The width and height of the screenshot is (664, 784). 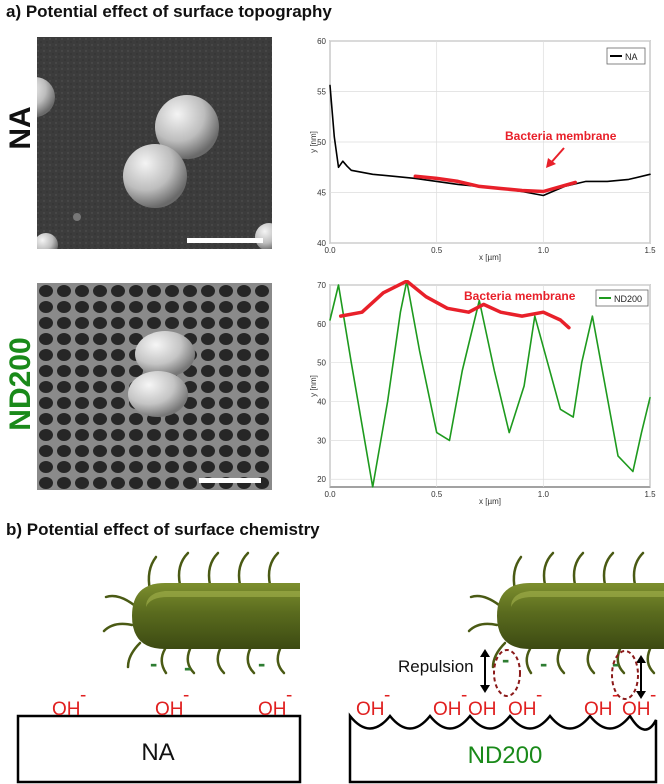 What do you see at coordinates (598, 709) in the screenshot?
I see `oh-right-5: OH` at bounding box center [598, 709].